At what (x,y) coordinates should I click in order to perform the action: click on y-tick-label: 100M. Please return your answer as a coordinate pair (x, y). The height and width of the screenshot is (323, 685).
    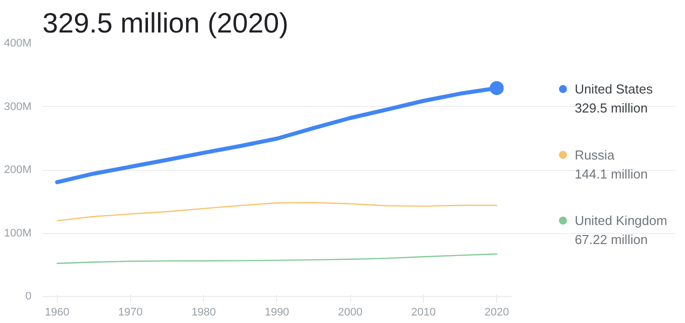
    Looking at the image, I should click on (18, 233).